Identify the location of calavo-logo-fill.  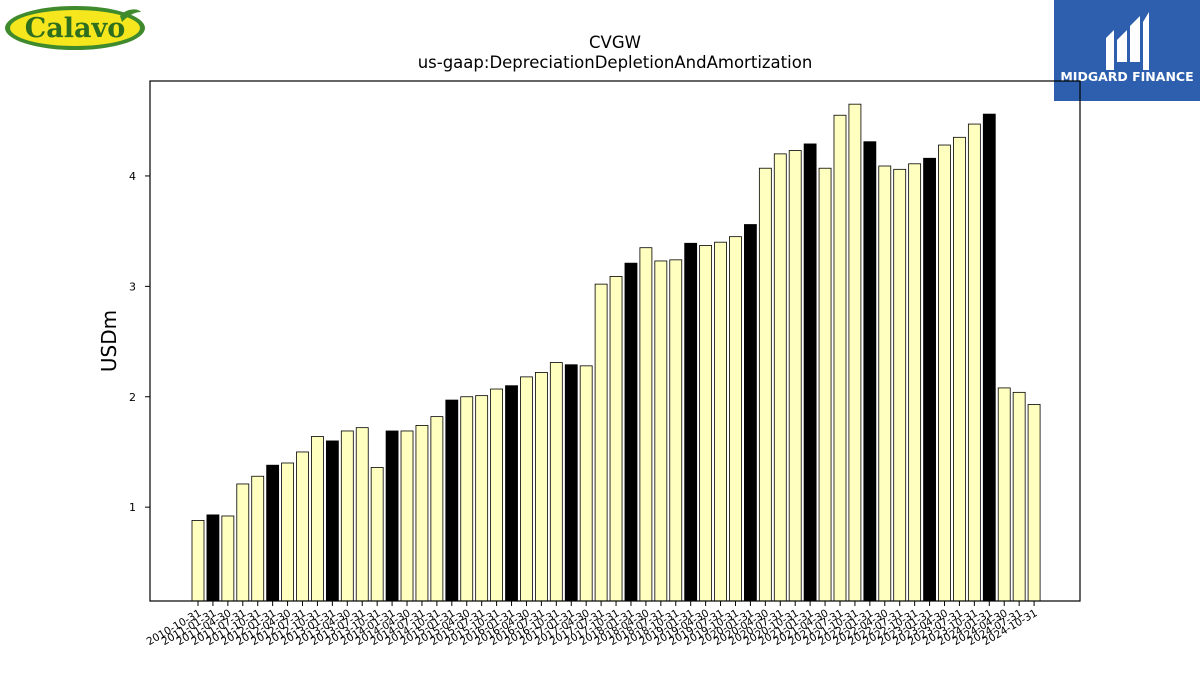
(75, 28).